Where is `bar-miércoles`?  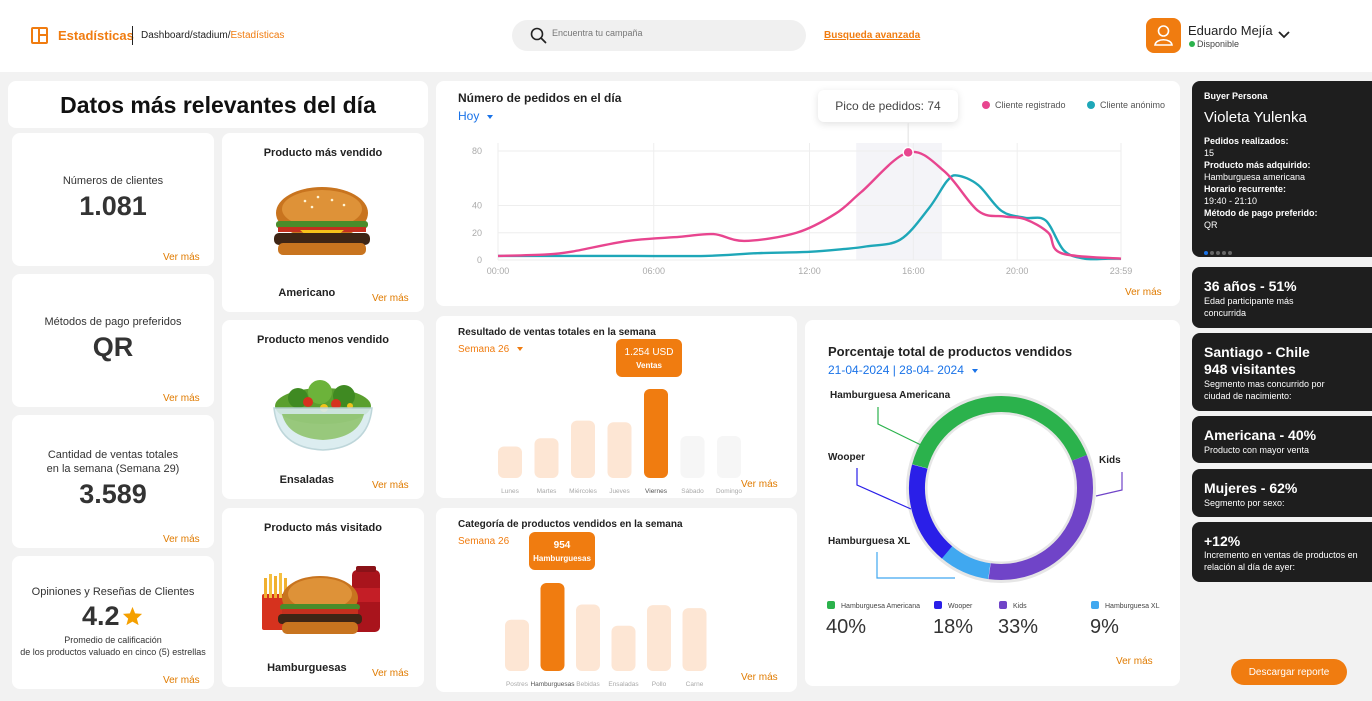
bar-miércoles is located at coordinates (583, 449).